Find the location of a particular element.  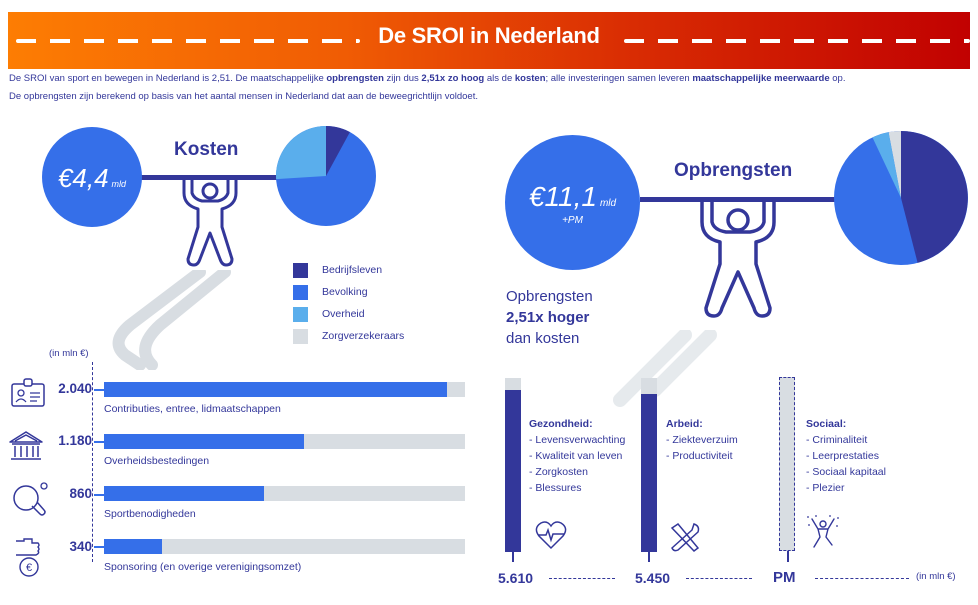

cost-label: Contributies, entree, lidmaatschappen is located at coordinates (192, 409).